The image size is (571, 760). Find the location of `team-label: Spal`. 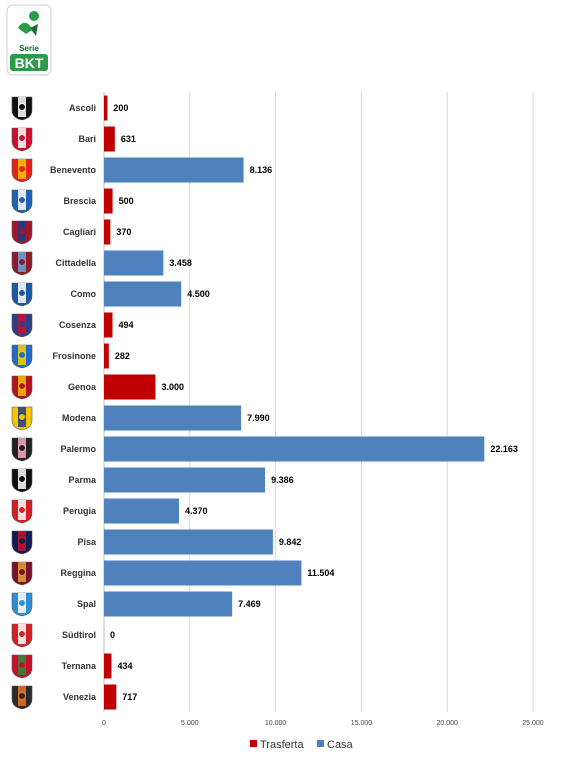

team-label: Spal is located at coordinates (86, 604).